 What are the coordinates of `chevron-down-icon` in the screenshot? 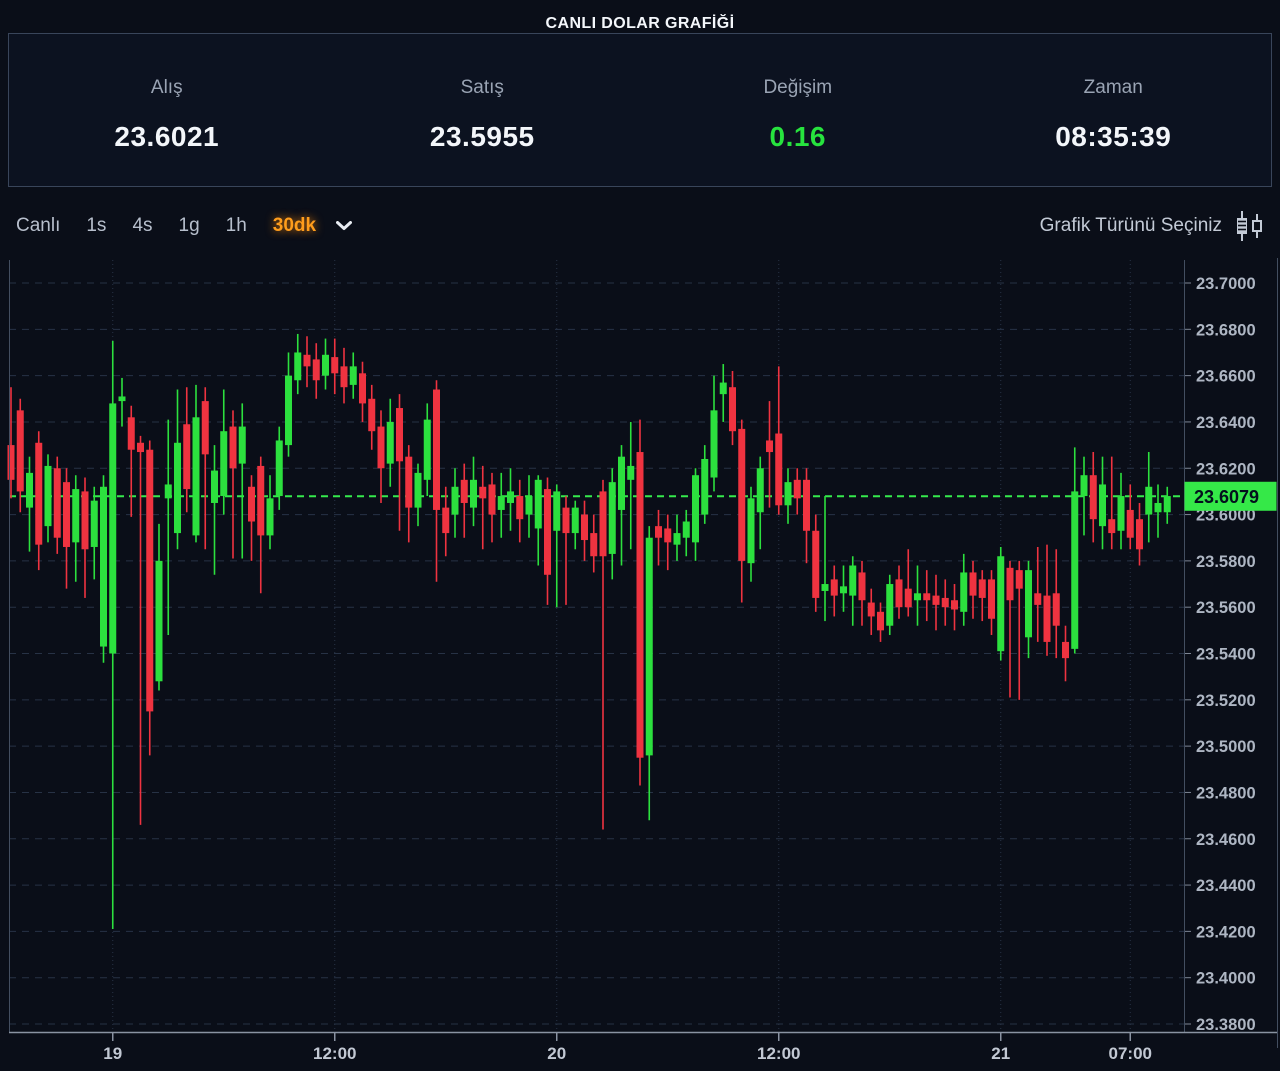 It's located at (344, 226).